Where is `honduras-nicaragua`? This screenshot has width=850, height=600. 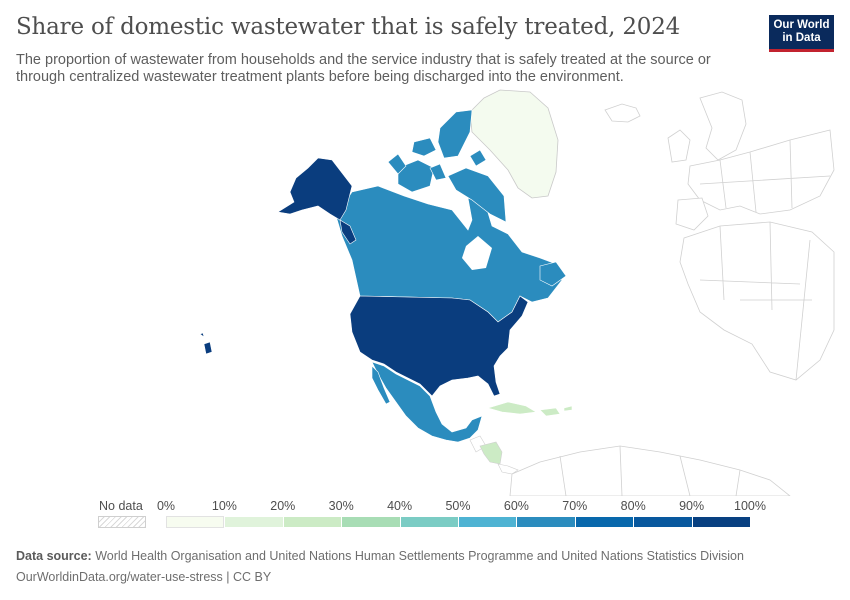
honduras-nicaragua is located at coordinates (491, 453).